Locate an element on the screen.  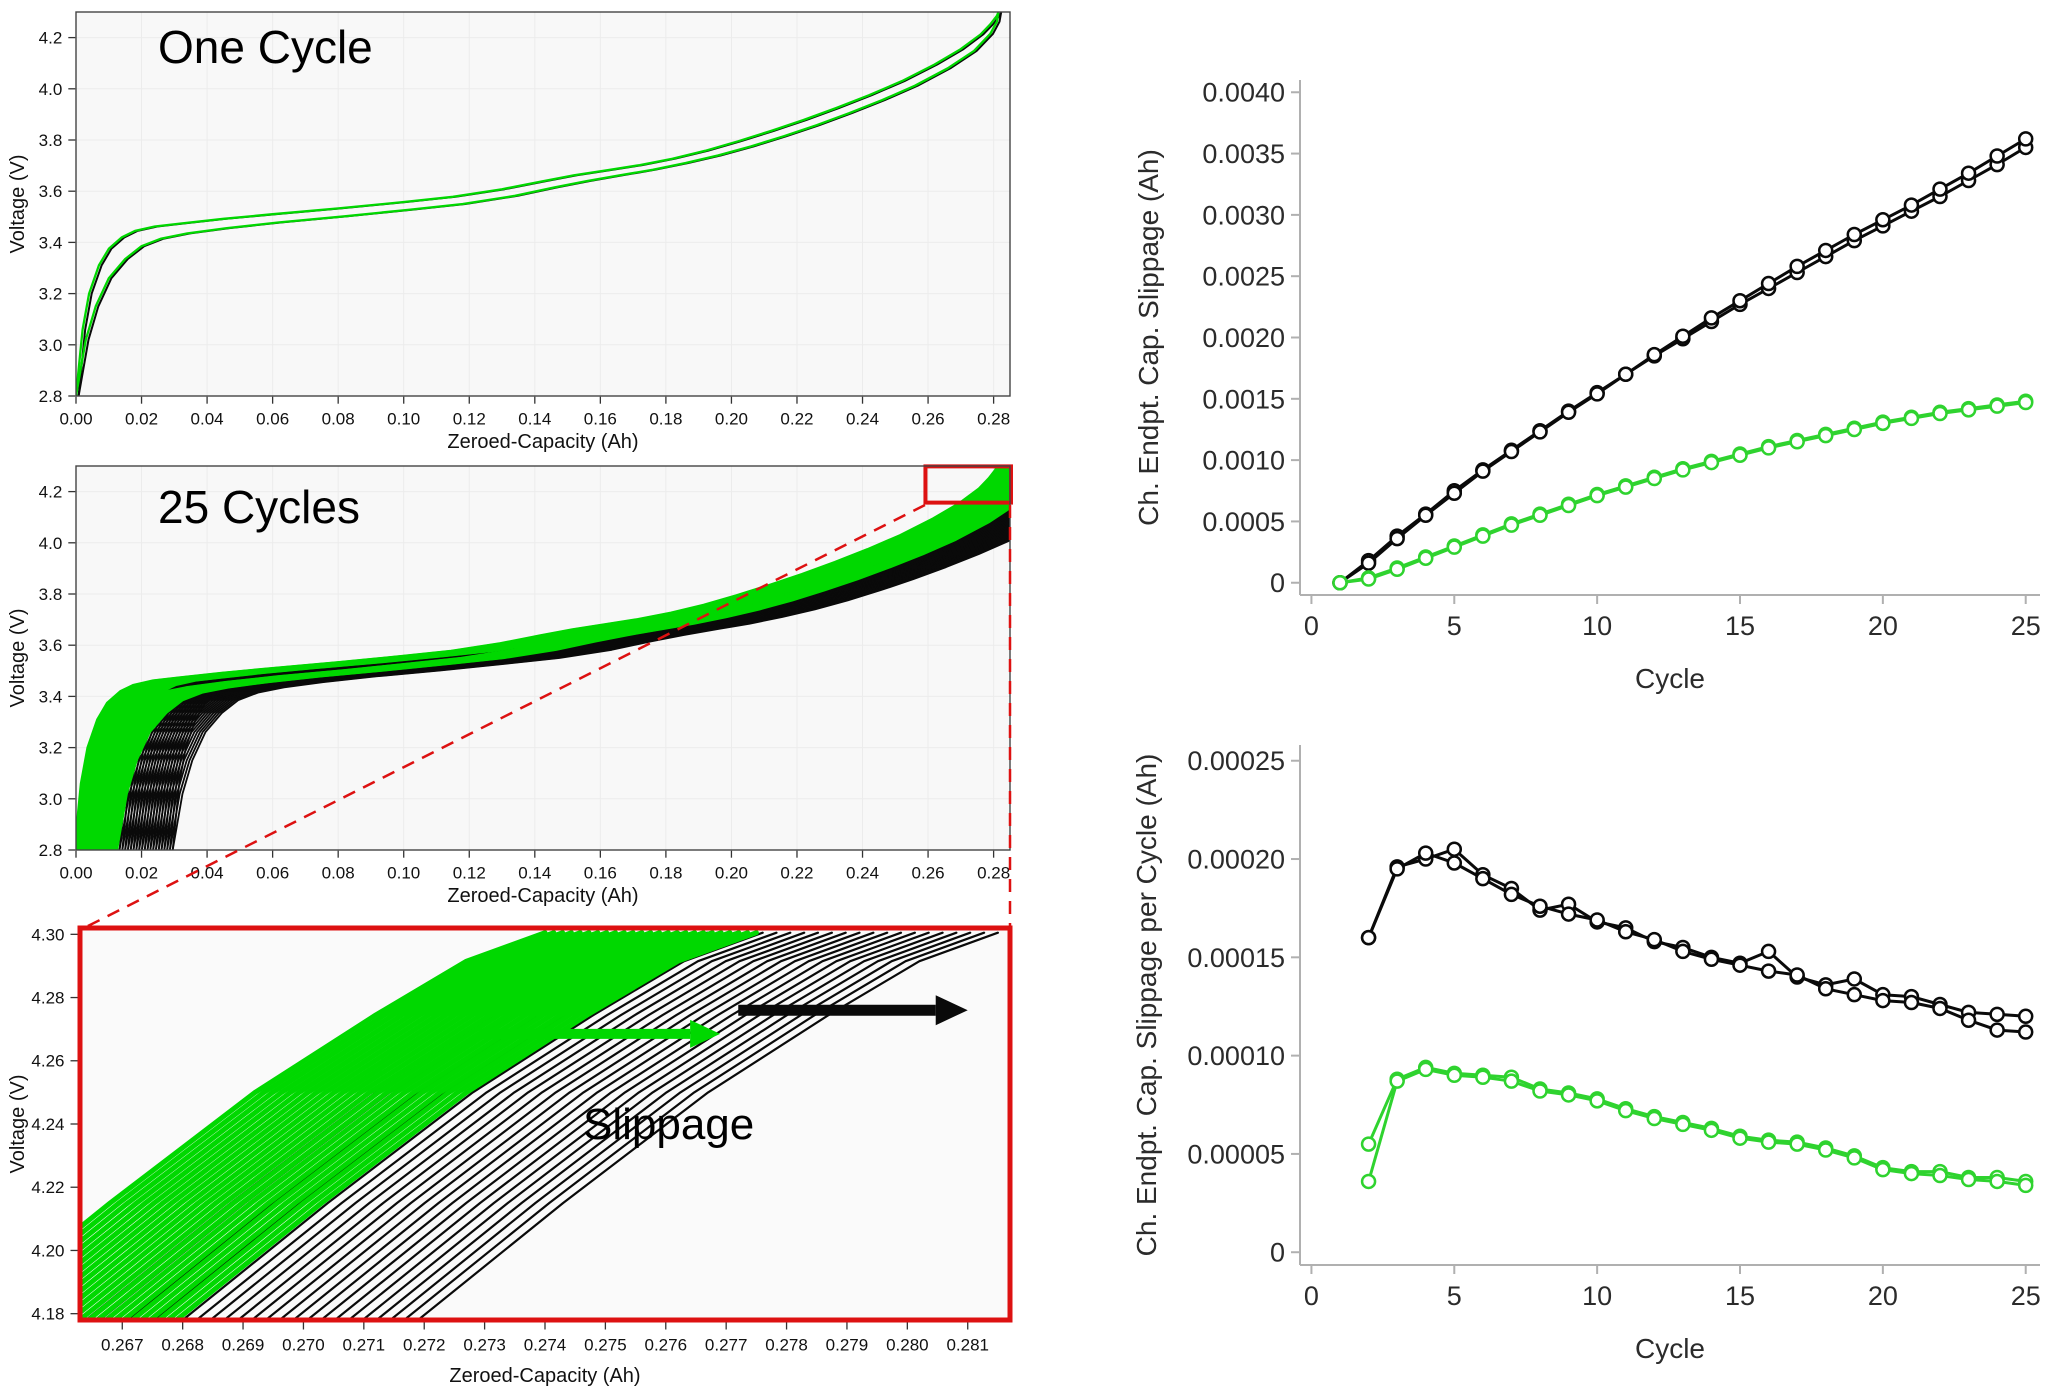
svg-text: 0.00005 is located at coordinates (1236, 1154).